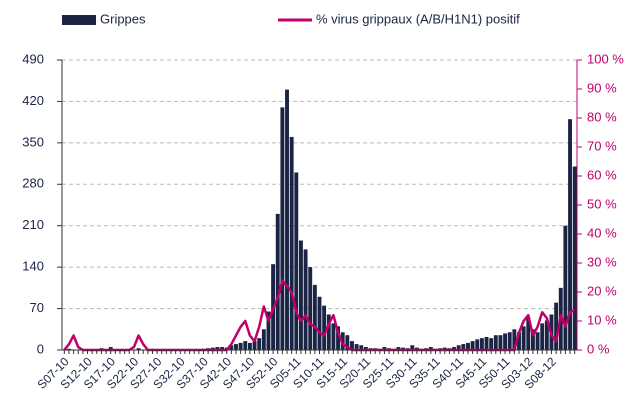 This screenshot has width=638, height=417. I want to click on y2-tick-label: 70 %, so click(602, 145).